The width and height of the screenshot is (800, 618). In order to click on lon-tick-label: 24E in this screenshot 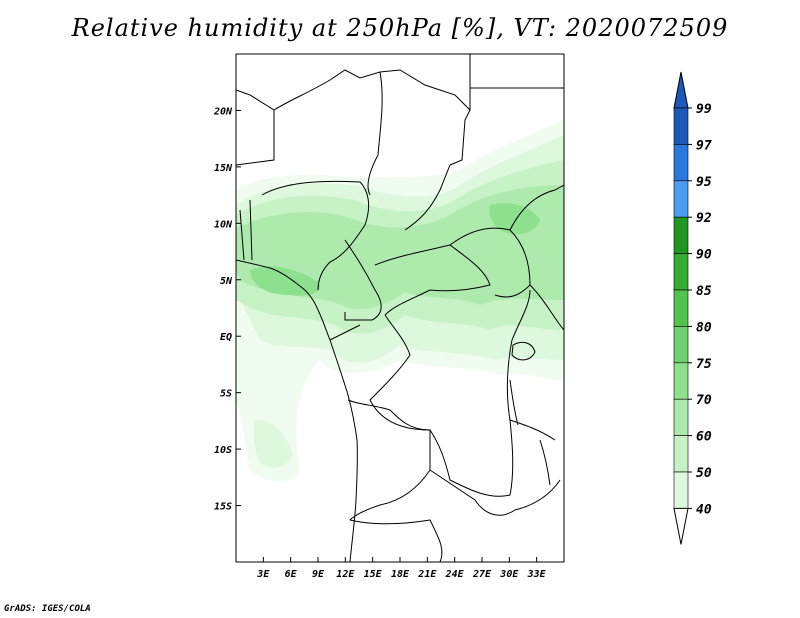, I will do `click(455, 574)`.